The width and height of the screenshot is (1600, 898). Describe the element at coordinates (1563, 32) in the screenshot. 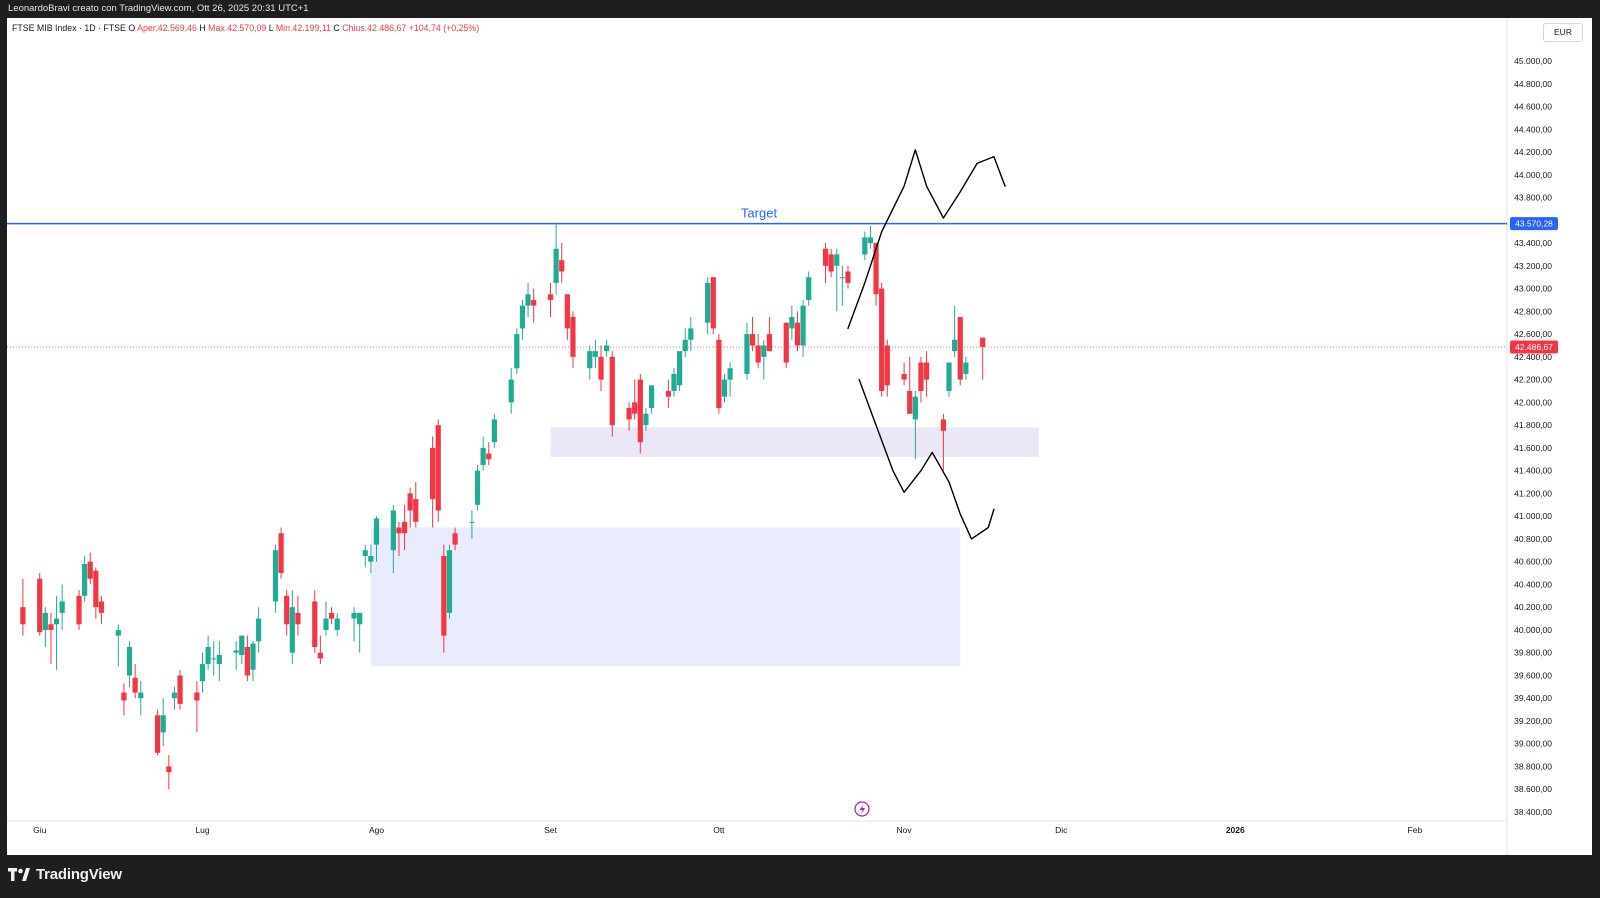

I see `currency-button: EUR` at that location.